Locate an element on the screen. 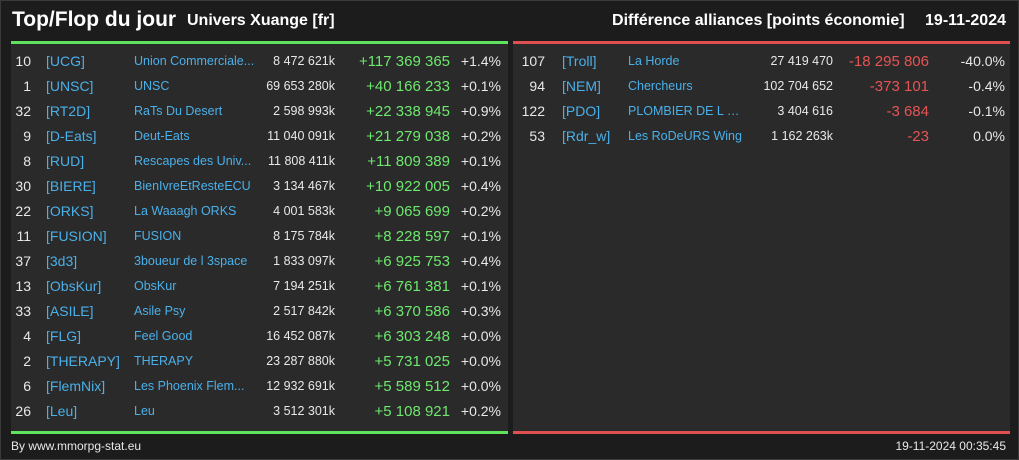 This screenshot has width=1019, height=460. alliance-points: 3 404 616 is located at coordinates (805, 111).